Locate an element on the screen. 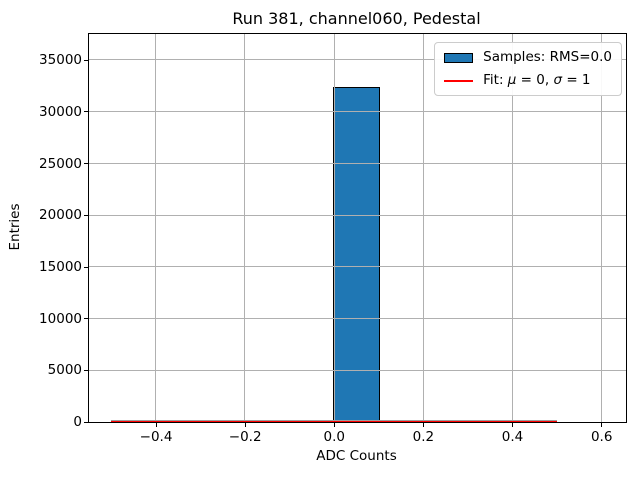 The image size is (640, 480). y-tick-label: 15000 is located at coordinates (60, 267).